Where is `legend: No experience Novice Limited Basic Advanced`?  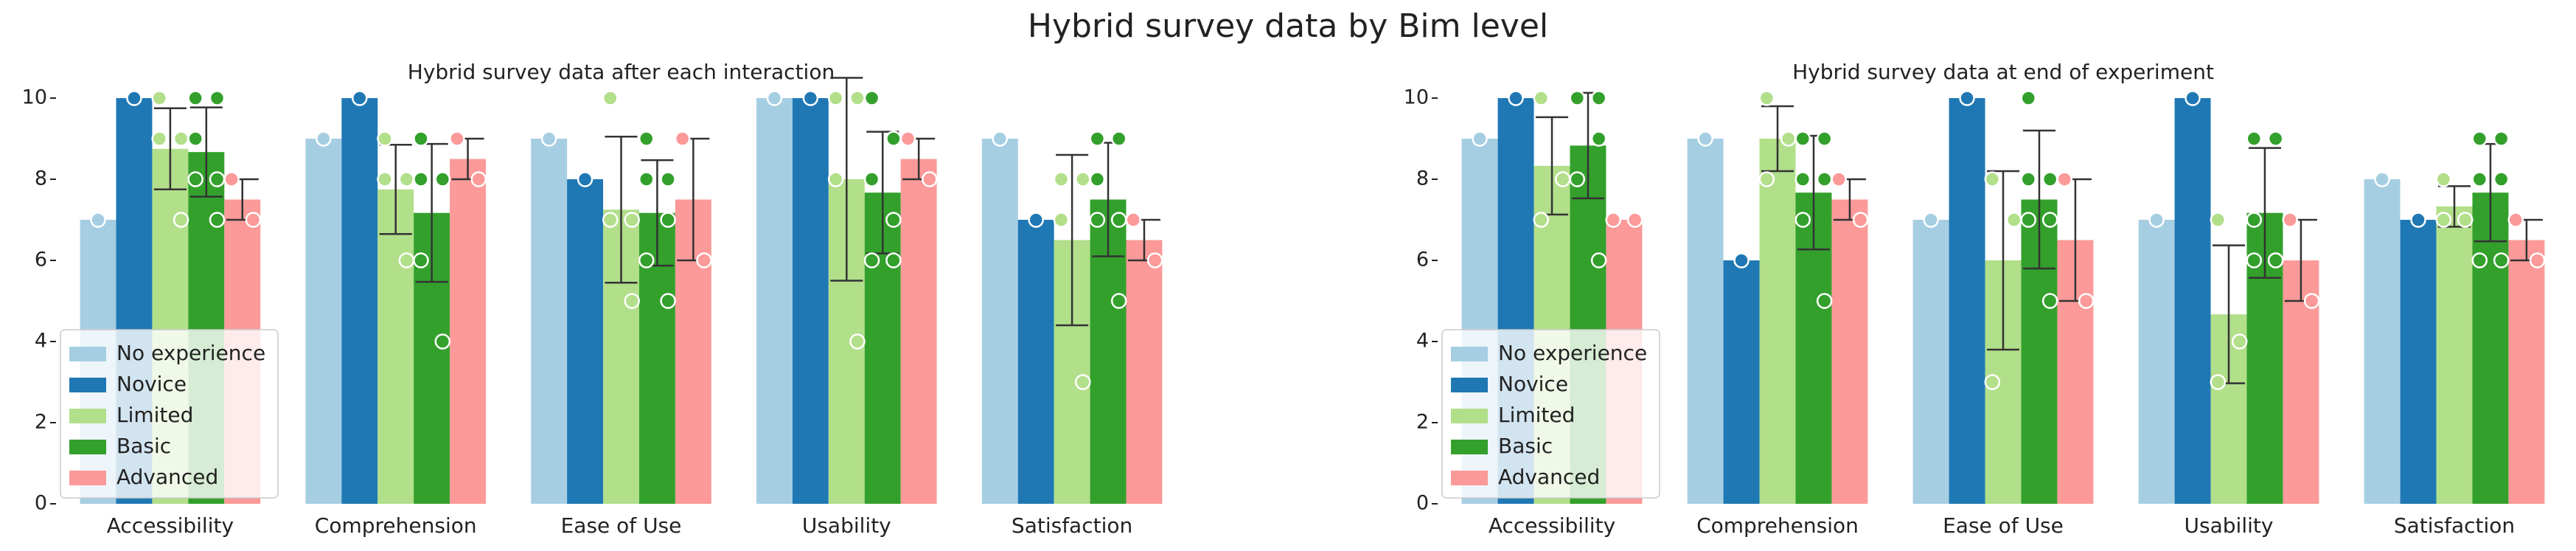
legend: No experience Novice Limited Basic Advanced is located at coordinates (170, 414).